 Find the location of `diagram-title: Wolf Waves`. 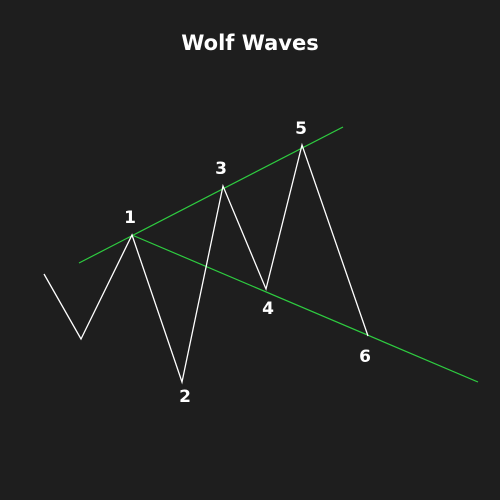

diagram-title: Wolf Waves is located at coordinates (250, 43).